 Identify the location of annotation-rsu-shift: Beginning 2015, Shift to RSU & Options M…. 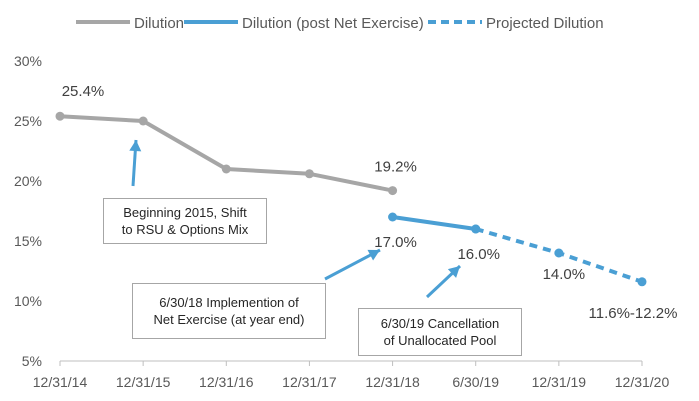
(185, 221).